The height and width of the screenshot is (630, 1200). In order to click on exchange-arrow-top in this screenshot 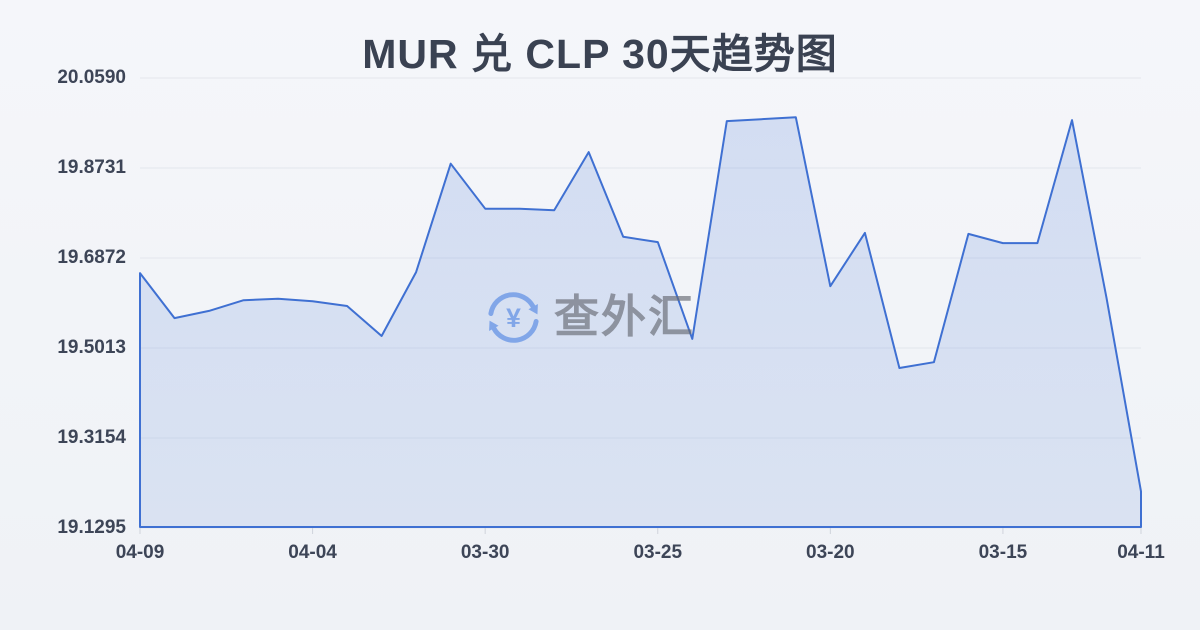, I will do `click(512, 303)`.